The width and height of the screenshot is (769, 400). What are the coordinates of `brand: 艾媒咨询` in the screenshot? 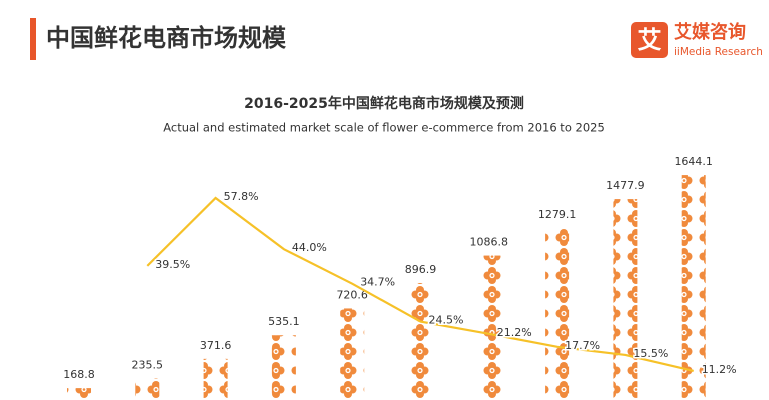 It's located at (710, 32).